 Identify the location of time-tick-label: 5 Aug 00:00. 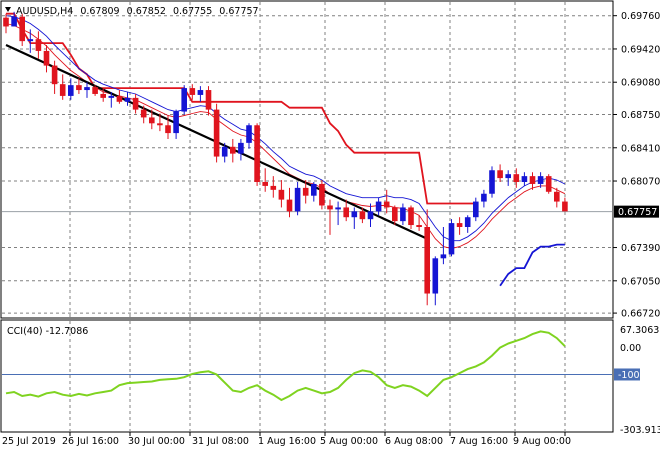
(349, 441).